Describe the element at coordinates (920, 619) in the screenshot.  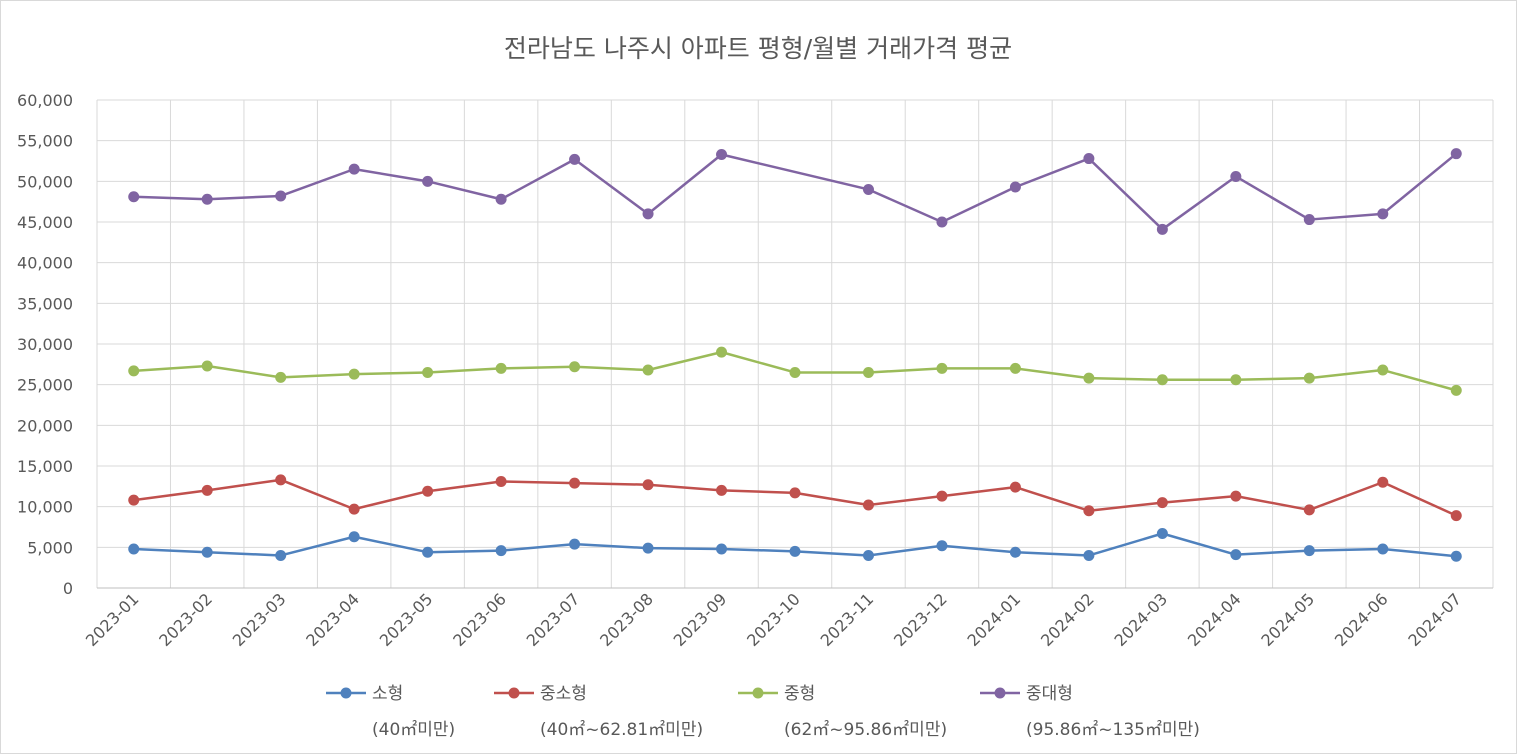
I see `x-tick-label: 2023-12` at that location.